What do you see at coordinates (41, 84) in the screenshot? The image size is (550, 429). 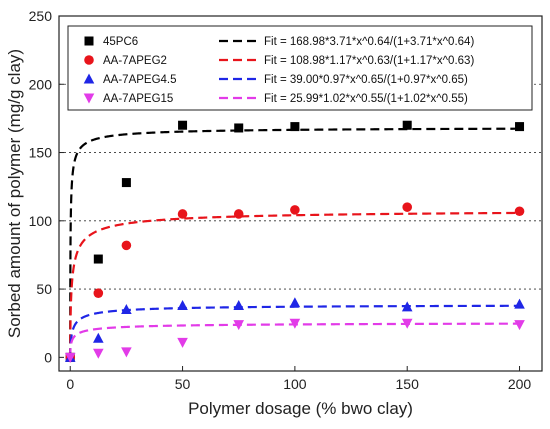 I see `y-tick-label-200: 200` at bounding box center [41, 84].